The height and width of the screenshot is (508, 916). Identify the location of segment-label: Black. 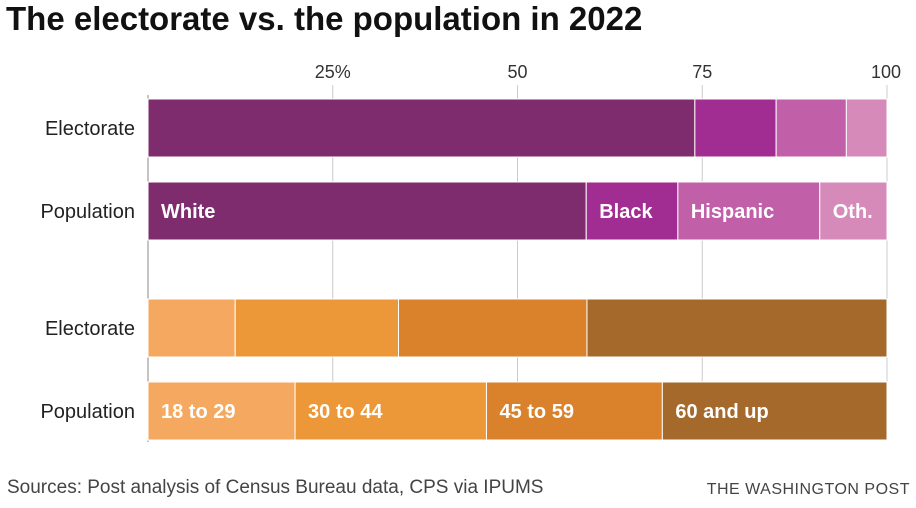
(626, 212).